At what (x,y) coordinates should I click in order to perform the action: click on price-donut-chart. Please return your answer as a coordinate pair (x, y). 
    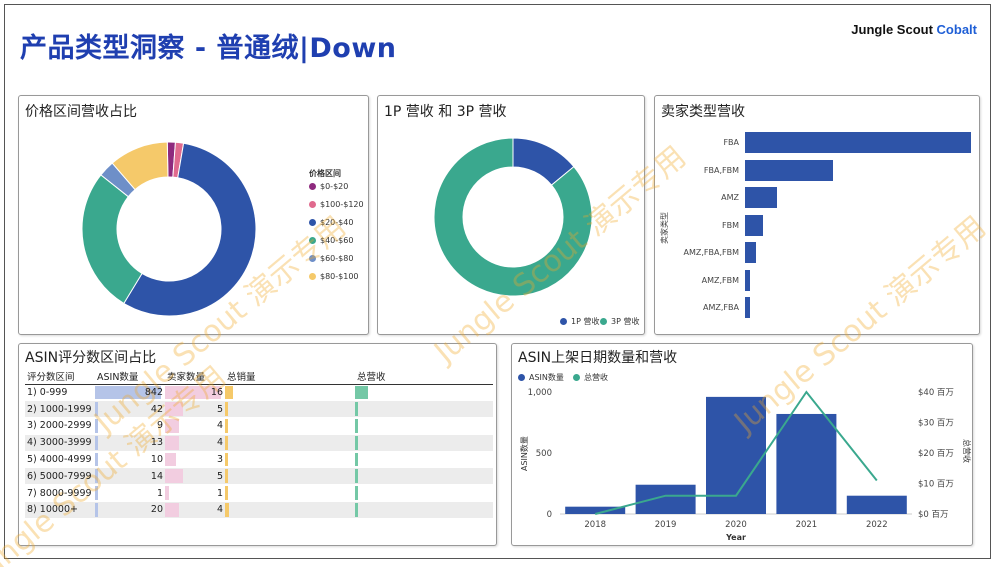
    Looking at the image, I should click on (169, 229).